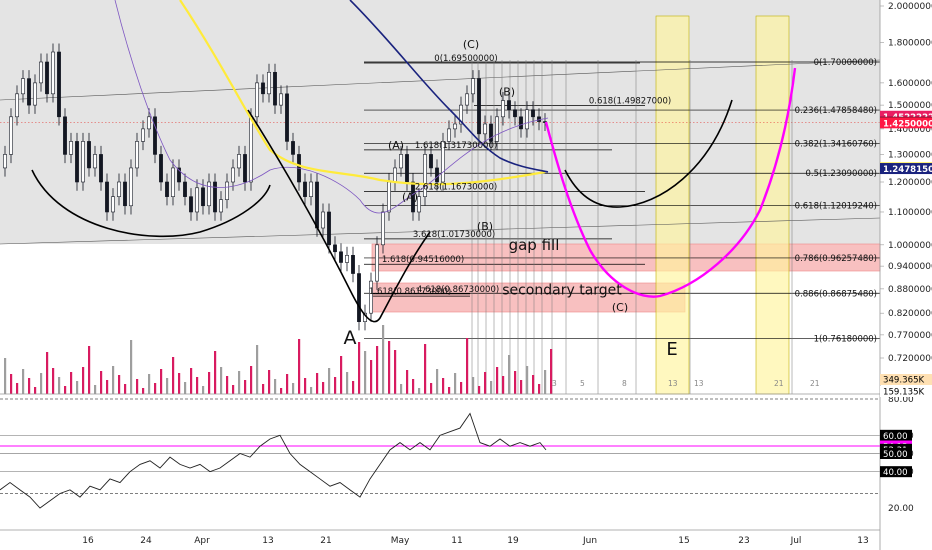 The width and height of the screenshot is (932, 550). Describe the element at coordinates (910, 84) in the screenshot. I see `price-tick-label: 1.60000000` at that location.